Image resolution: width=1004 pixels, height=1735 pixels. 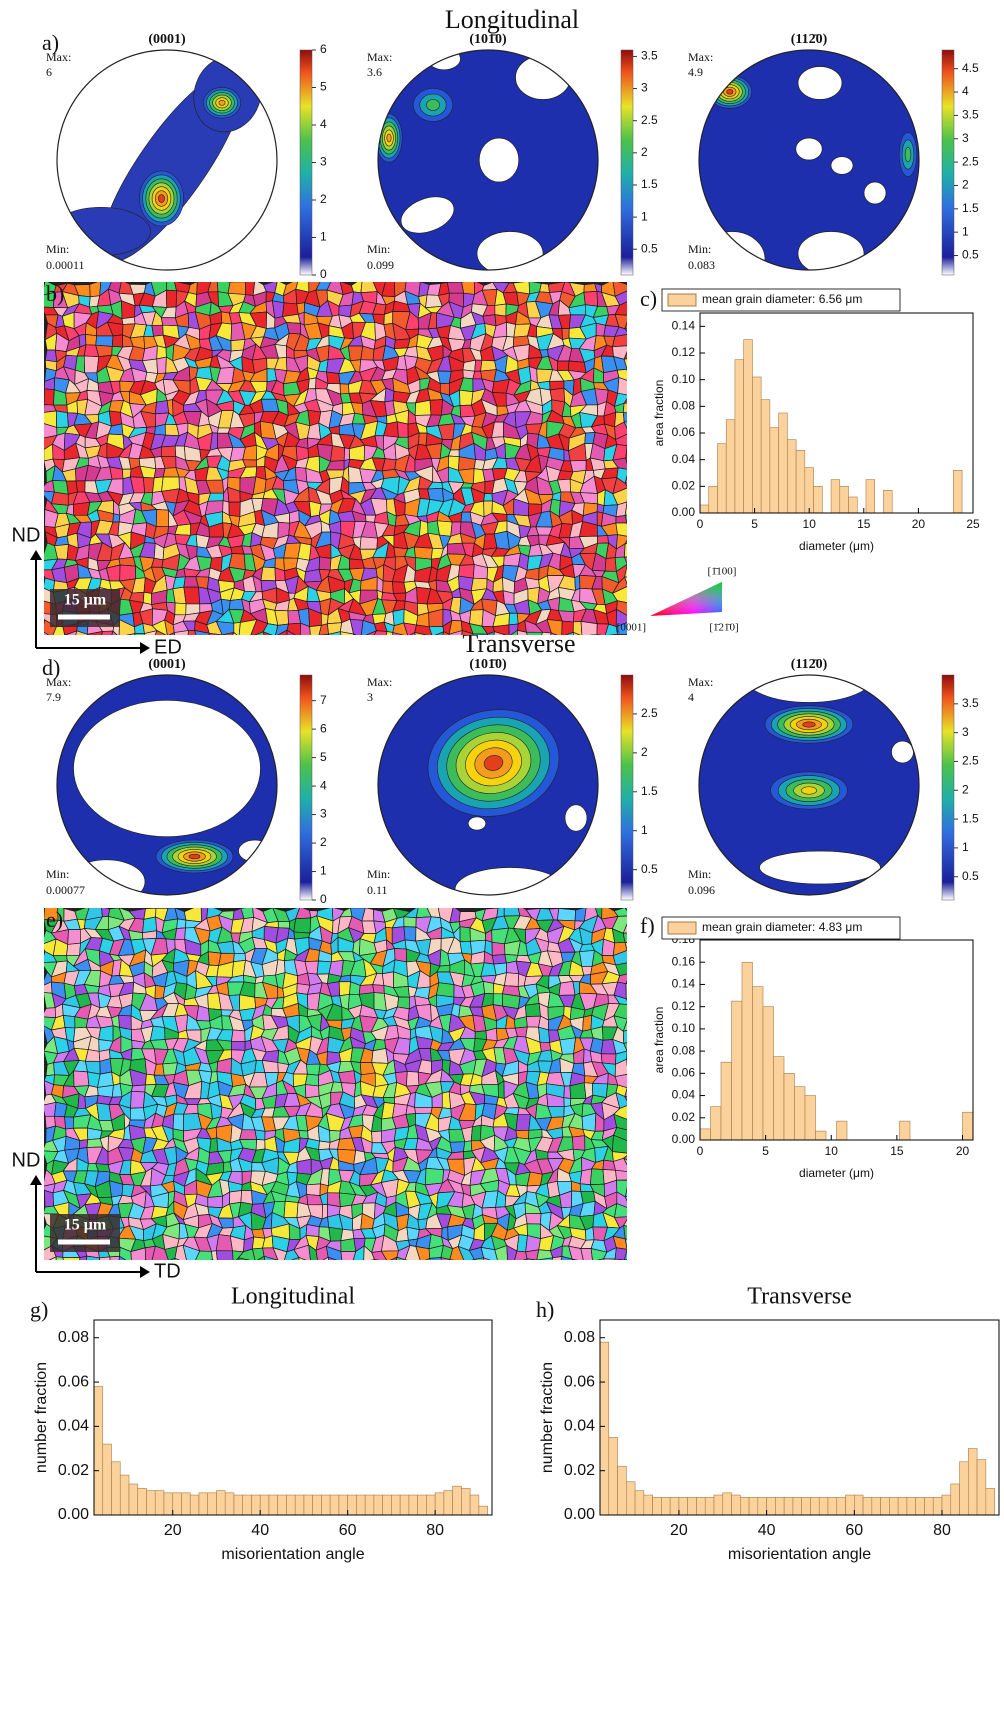 What do you see at coordinates (57, 249) in the screenshot?
I see `min-label: Min:` at bounding box center [57, 249].